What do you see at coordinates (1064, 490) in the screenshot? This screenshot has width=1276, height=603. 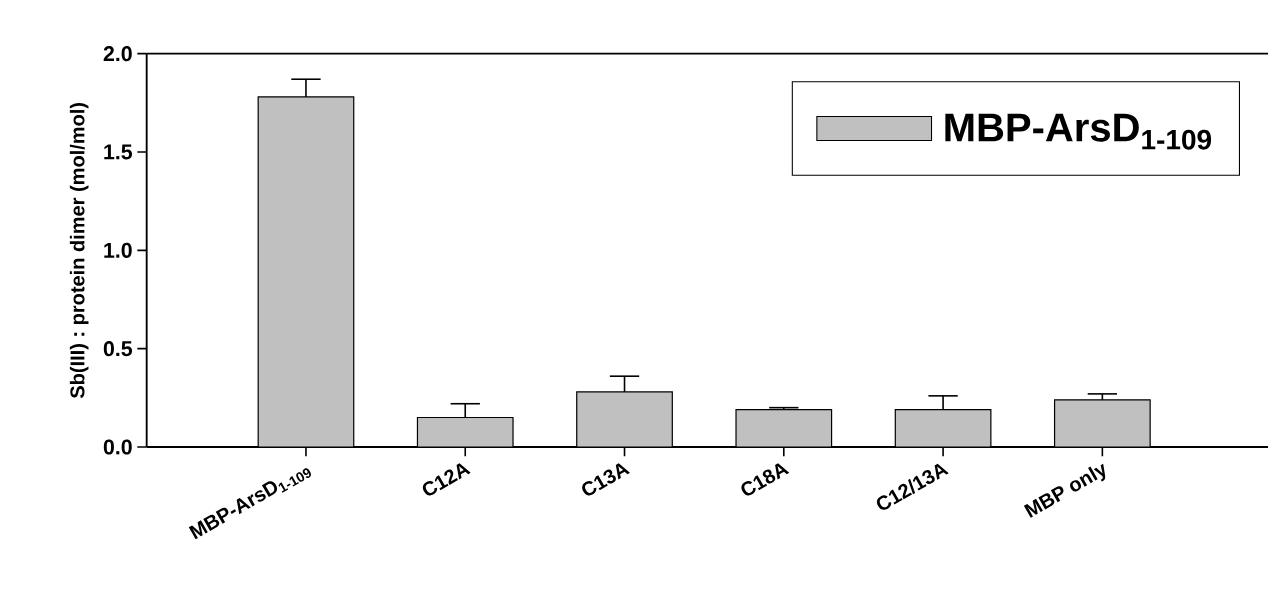 I see `x-tick-label: MBP only` at bounding box center [1064, 490].